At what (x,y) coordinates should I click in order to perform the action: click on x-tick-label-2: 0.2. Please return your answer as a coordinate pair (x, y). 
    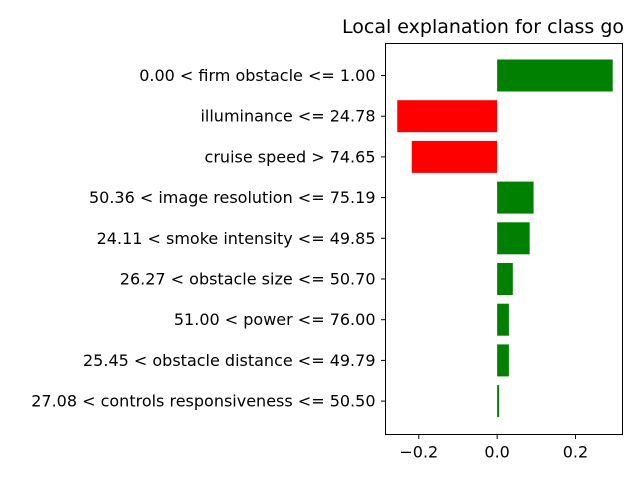
    Looking at the image, I should click on (575, 452).